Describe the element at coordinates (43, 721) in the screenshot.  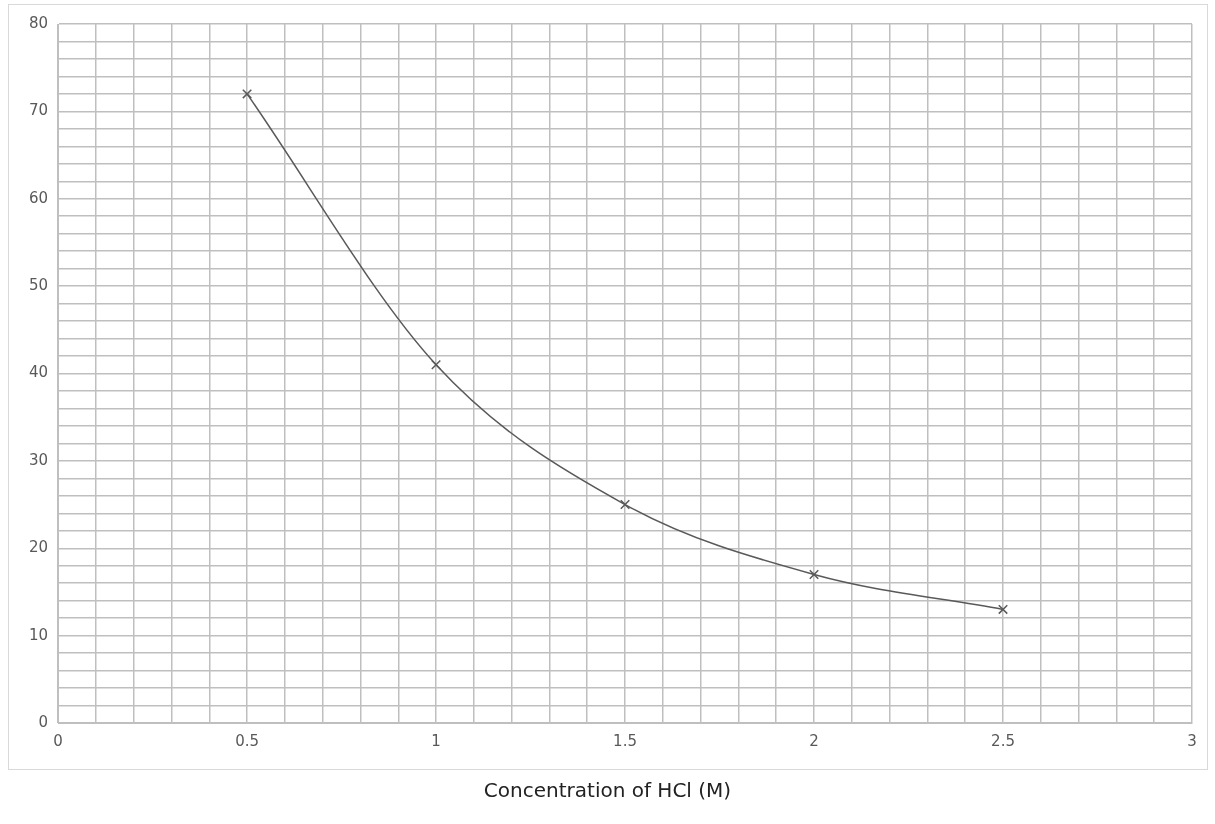
I see `y-tick-label: 0` at that location.